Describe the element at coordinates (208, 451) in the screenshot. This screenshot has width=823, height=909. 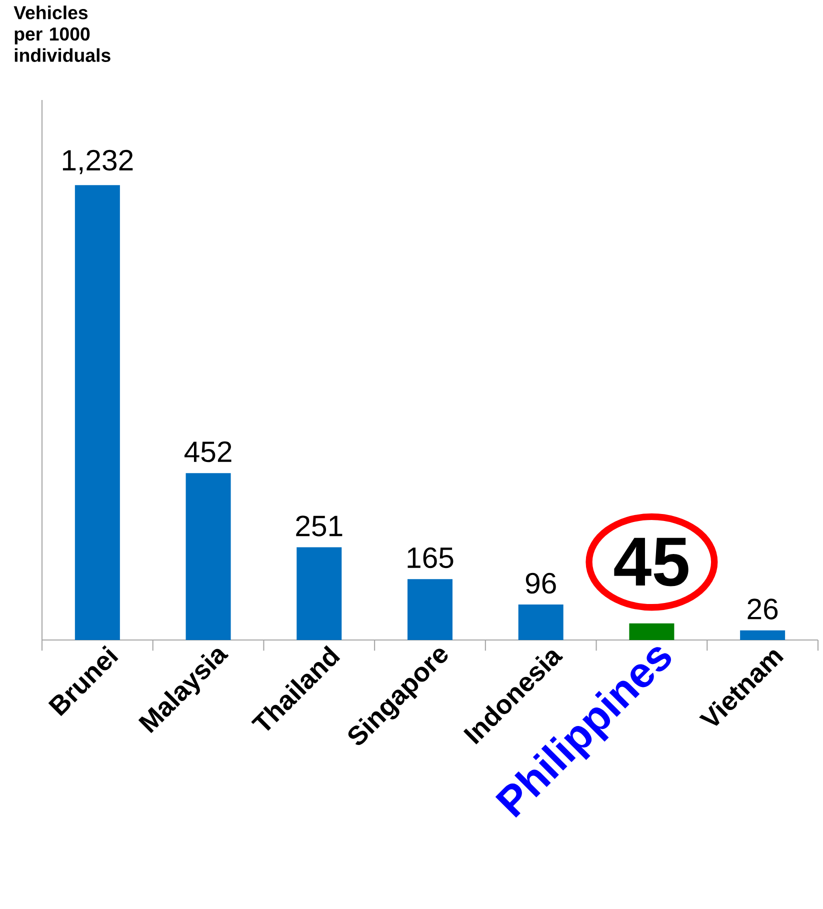
I see `data-label: 452` at that location.